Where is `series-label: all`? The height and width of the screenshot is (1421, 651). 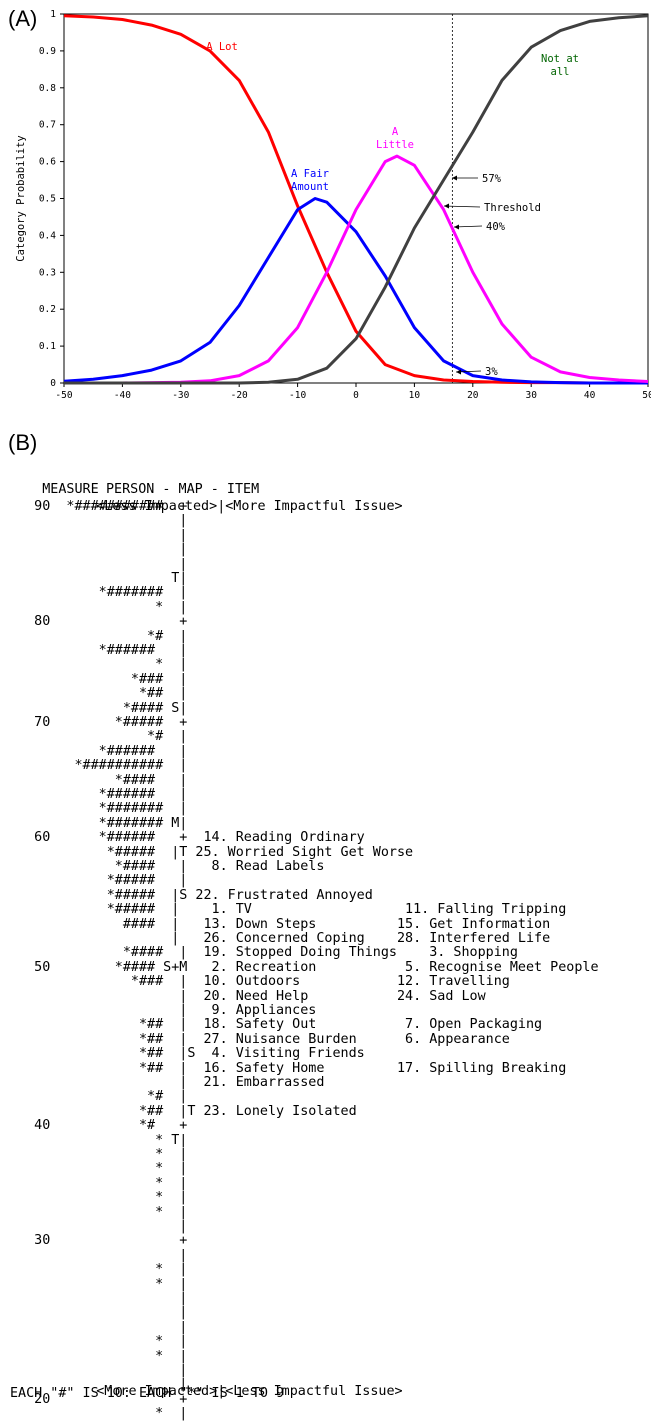 series-label: all is located at coordinates (560, 72).